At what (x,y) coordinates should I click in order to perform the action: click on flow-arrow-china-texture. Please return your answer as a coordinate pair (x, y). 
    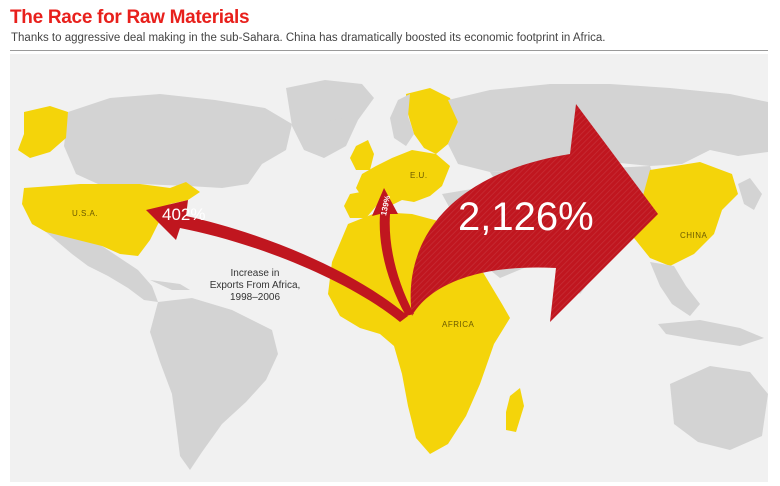
    Looking at the image, I should click on (534, 213).